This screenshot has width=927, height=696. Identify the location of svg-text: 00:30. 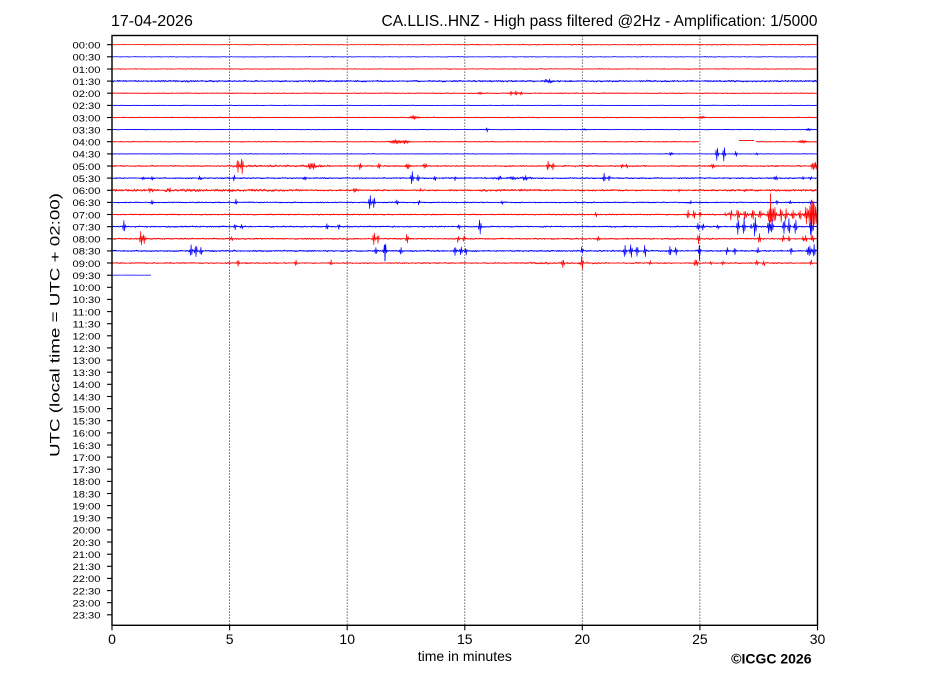
(87, 58).